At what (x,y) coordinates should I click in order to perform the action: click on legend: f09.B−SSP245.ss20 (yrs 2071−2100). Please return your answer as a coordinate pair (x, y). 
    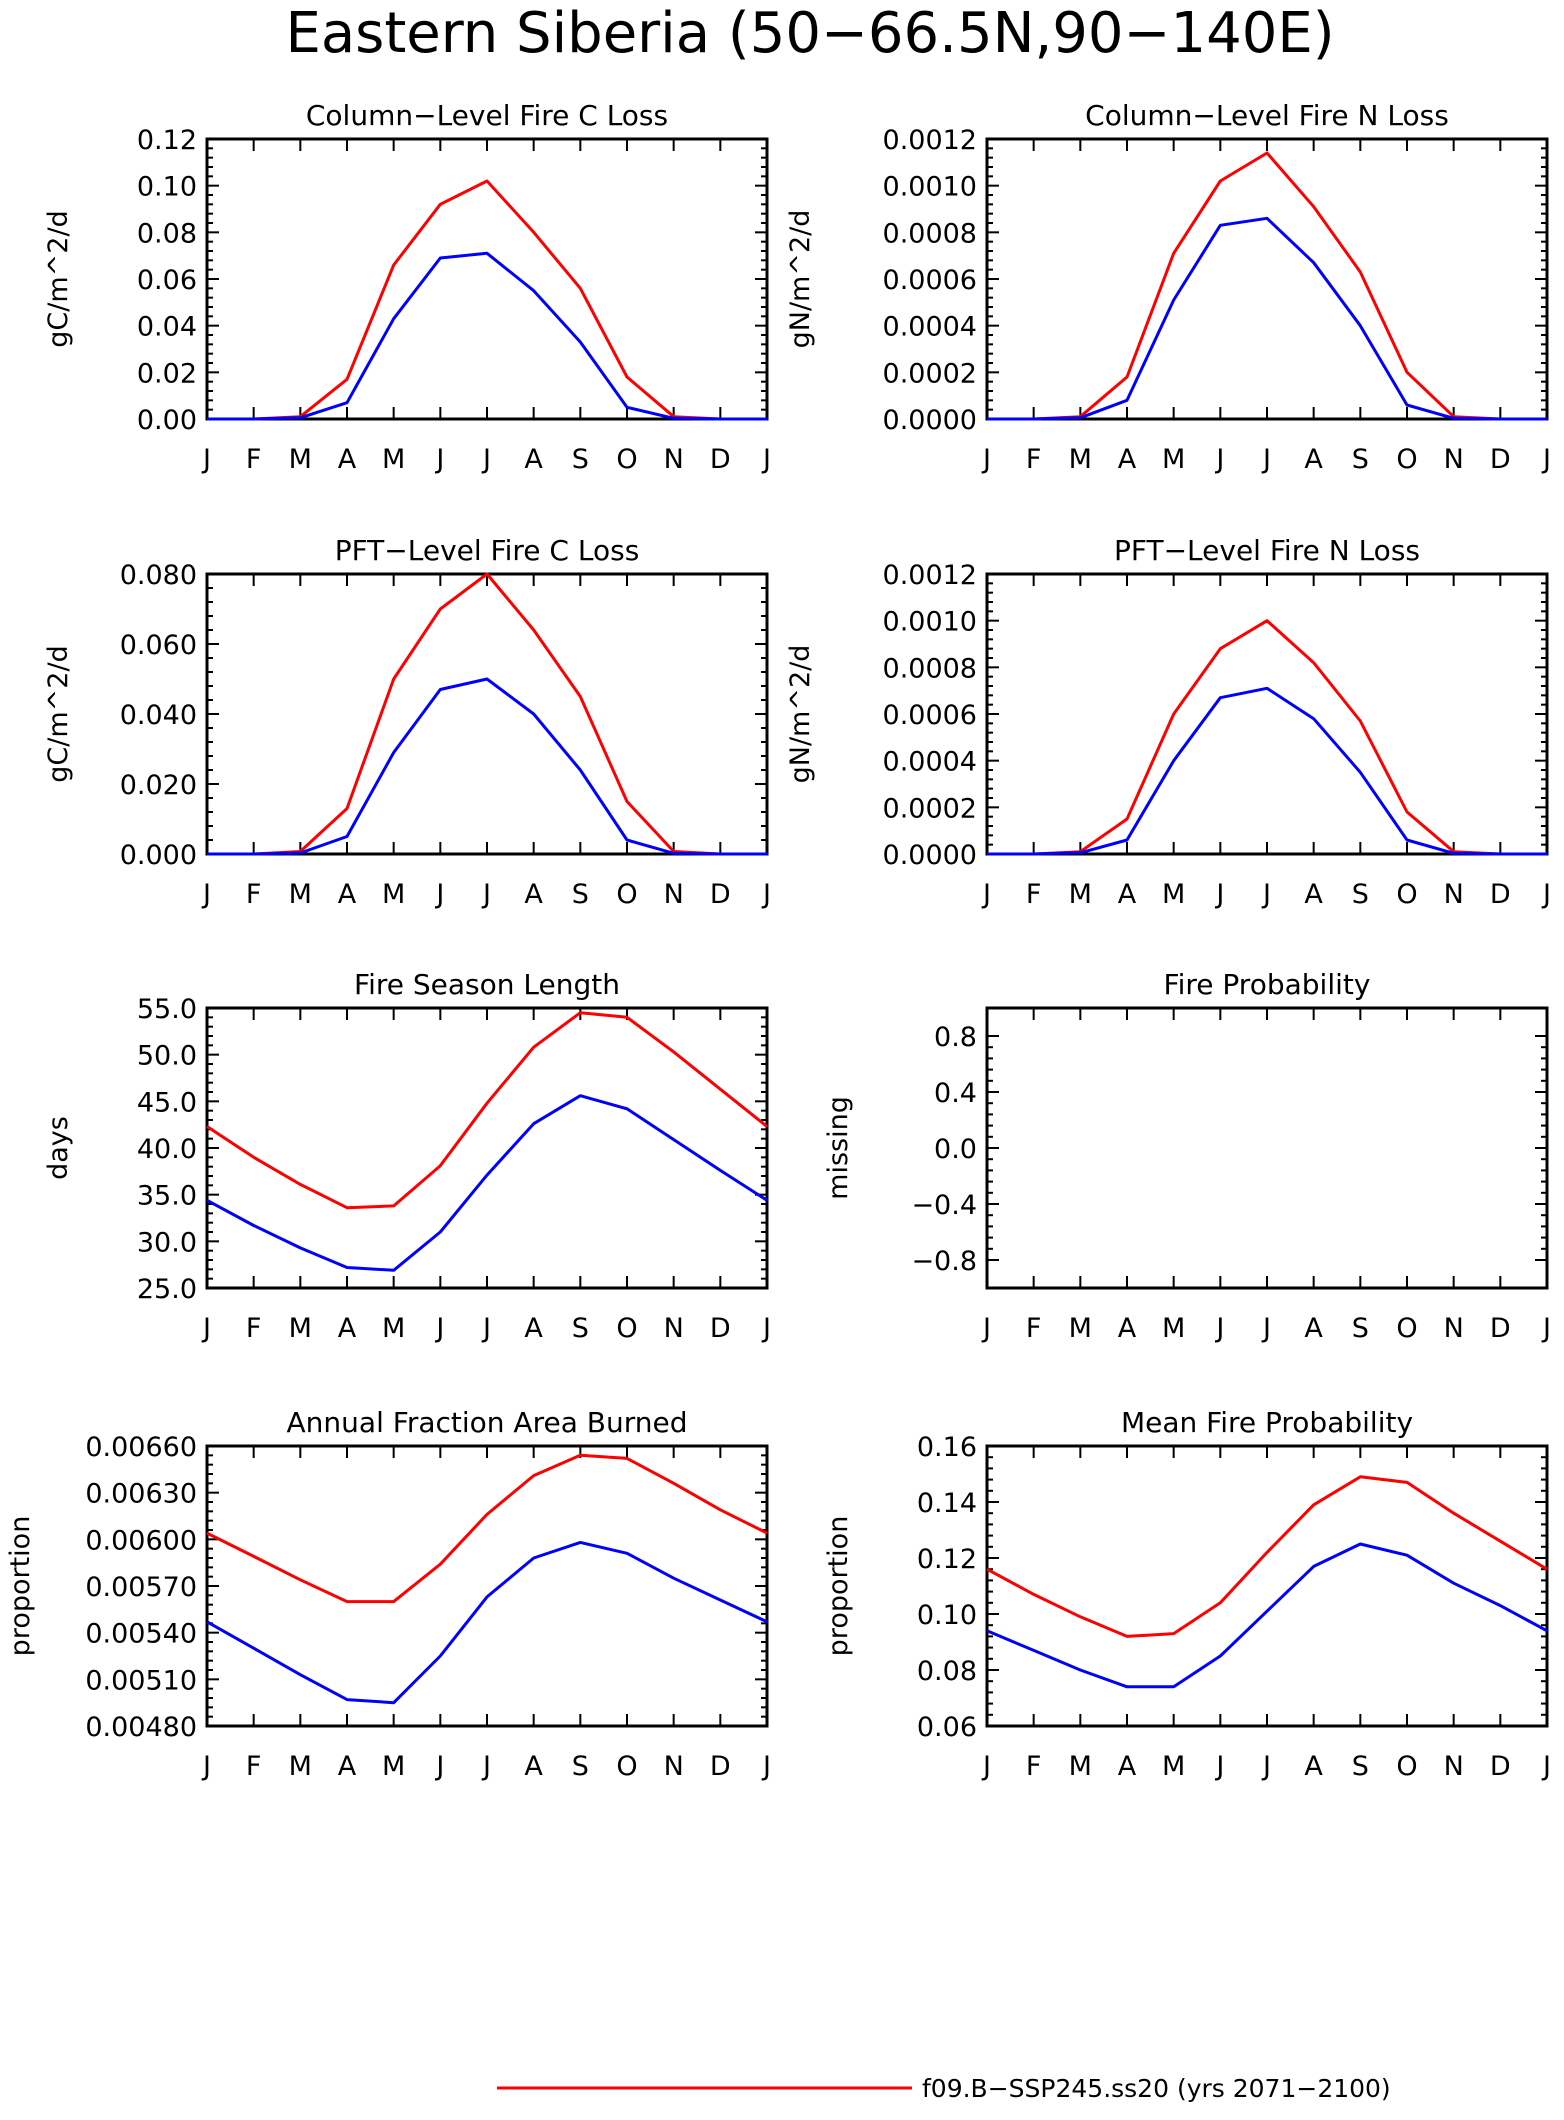
    Looking at the image, I should click on (944, 2088).